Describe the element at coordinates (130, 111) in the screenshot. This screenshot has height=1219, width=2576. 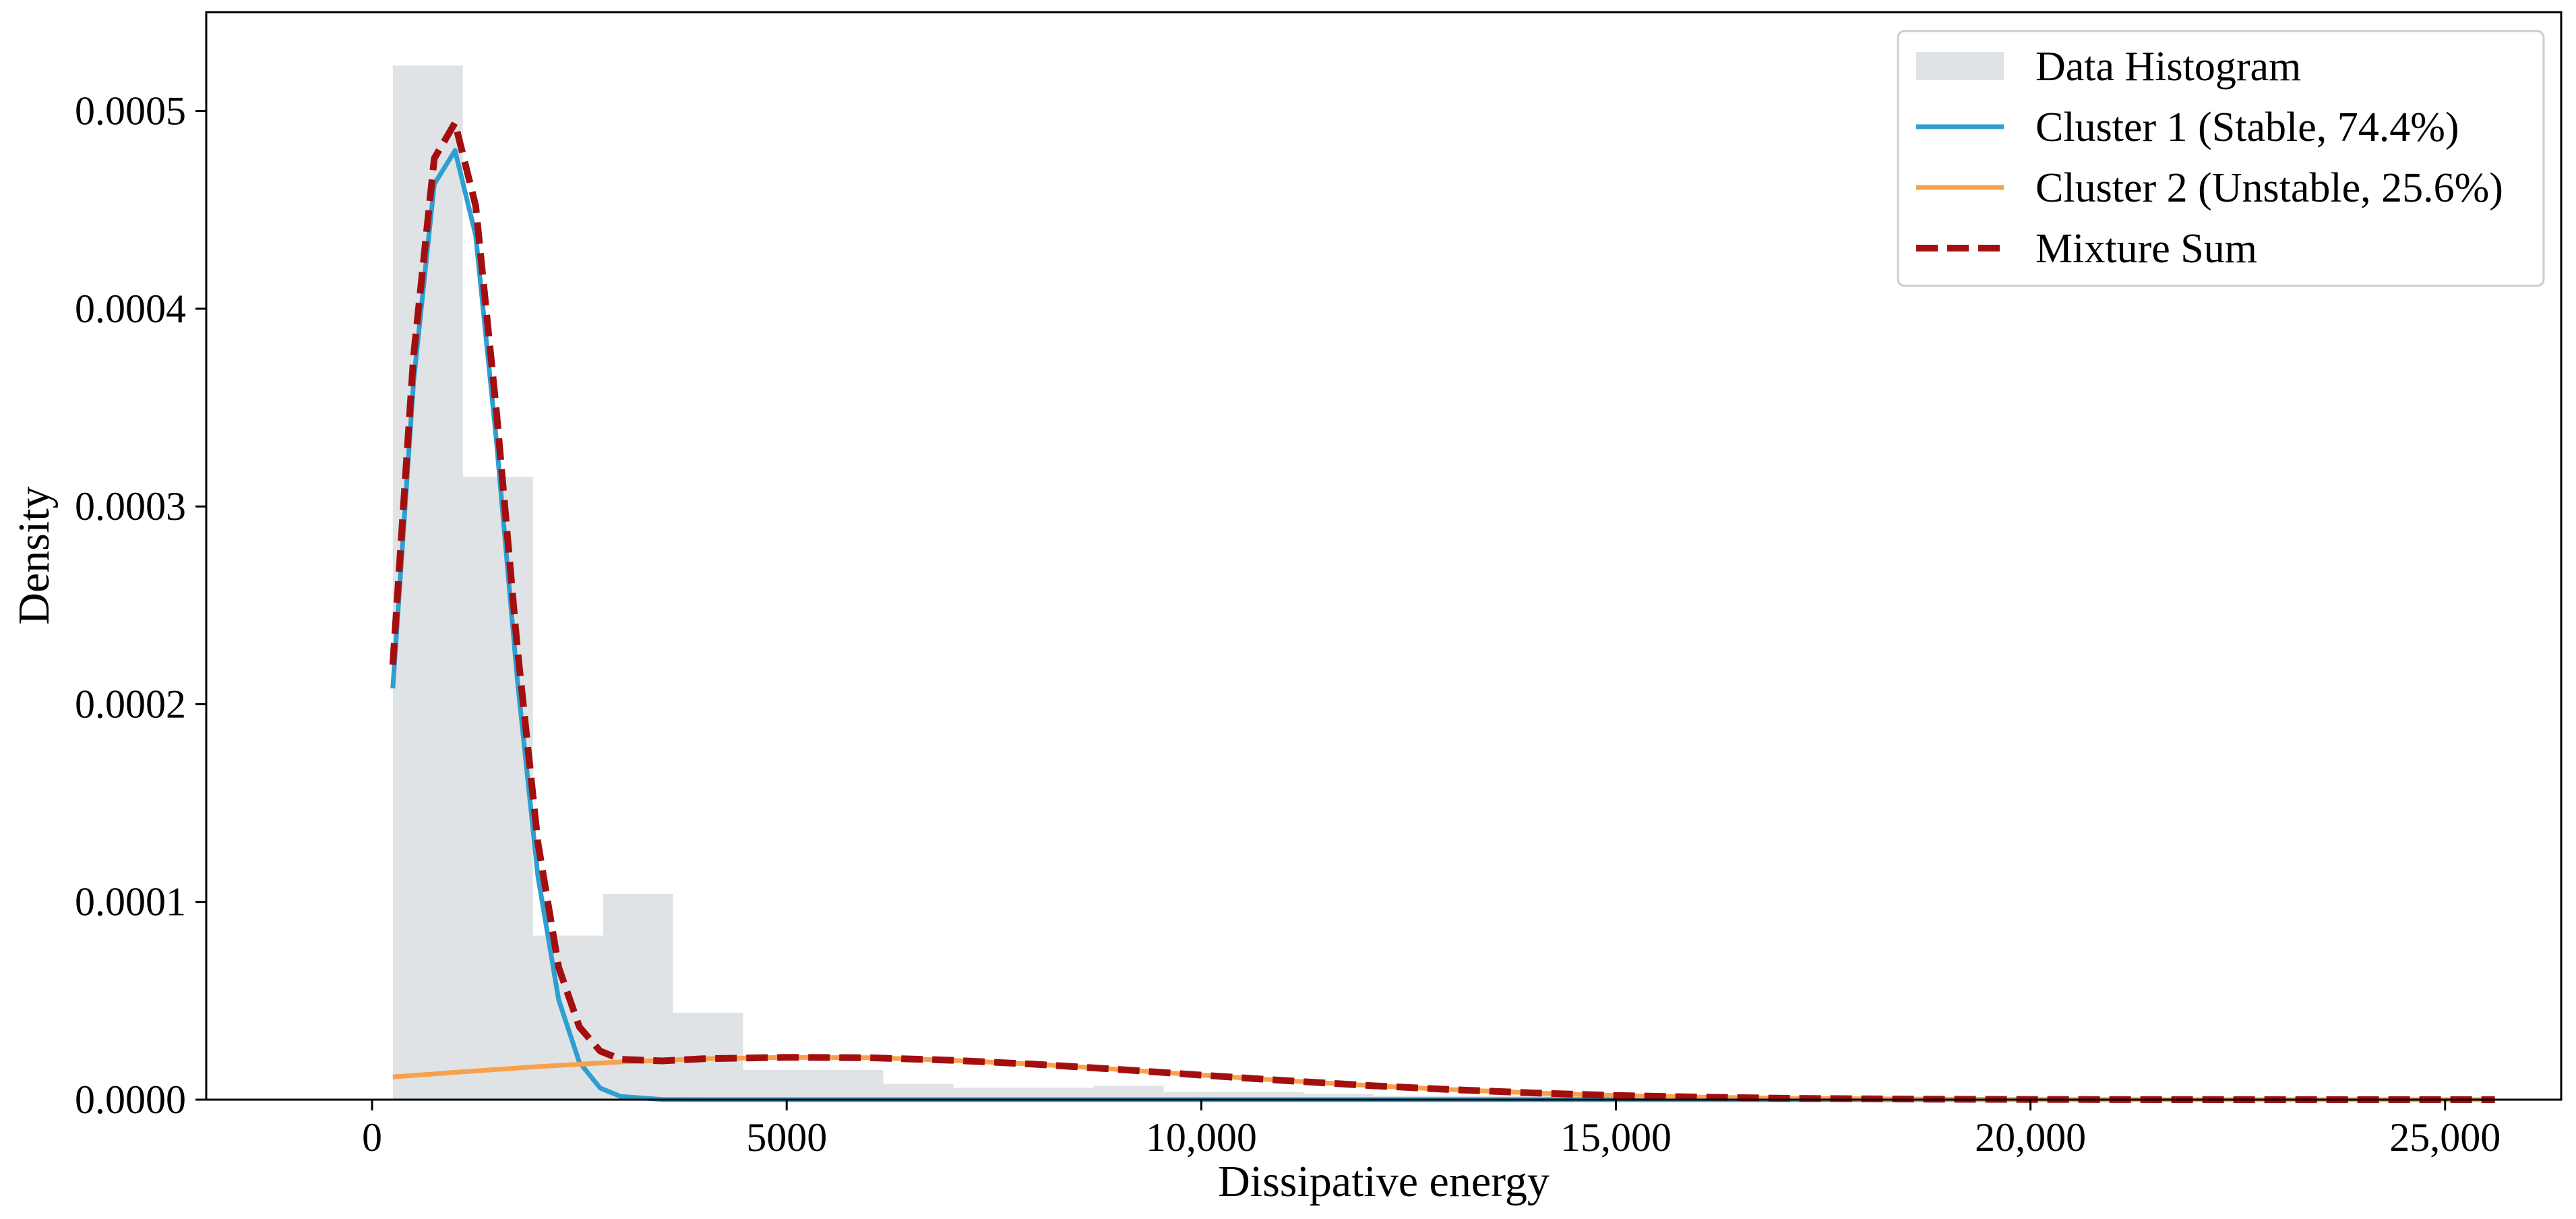
I see `y-tick-label: 0.0005` at that location.